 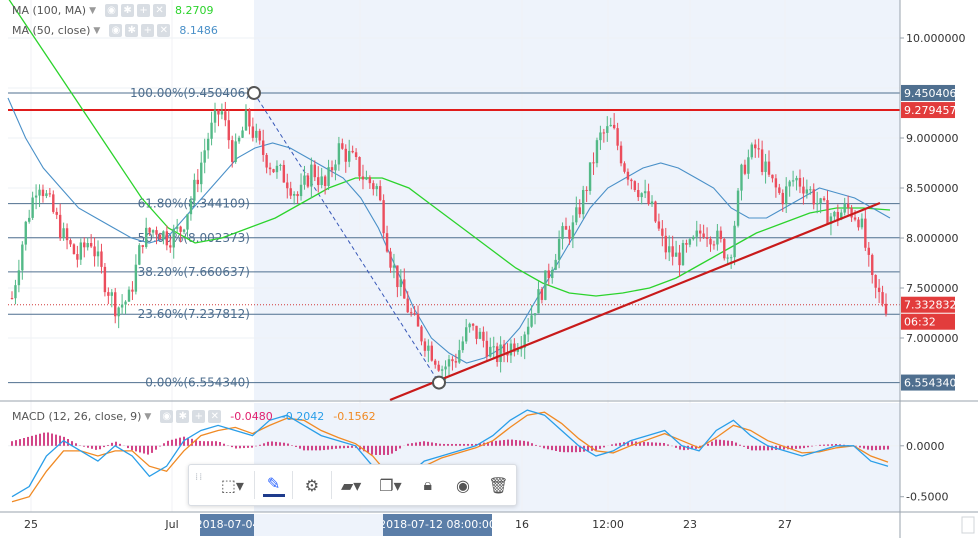 I want to click on drawing-toolbar: ⁞⁞ ⬚▾ ✎ ⚙ ▰▾ ❐▾ 🔒︎ ◉ 🗑︎, so click(x=352, y=485).